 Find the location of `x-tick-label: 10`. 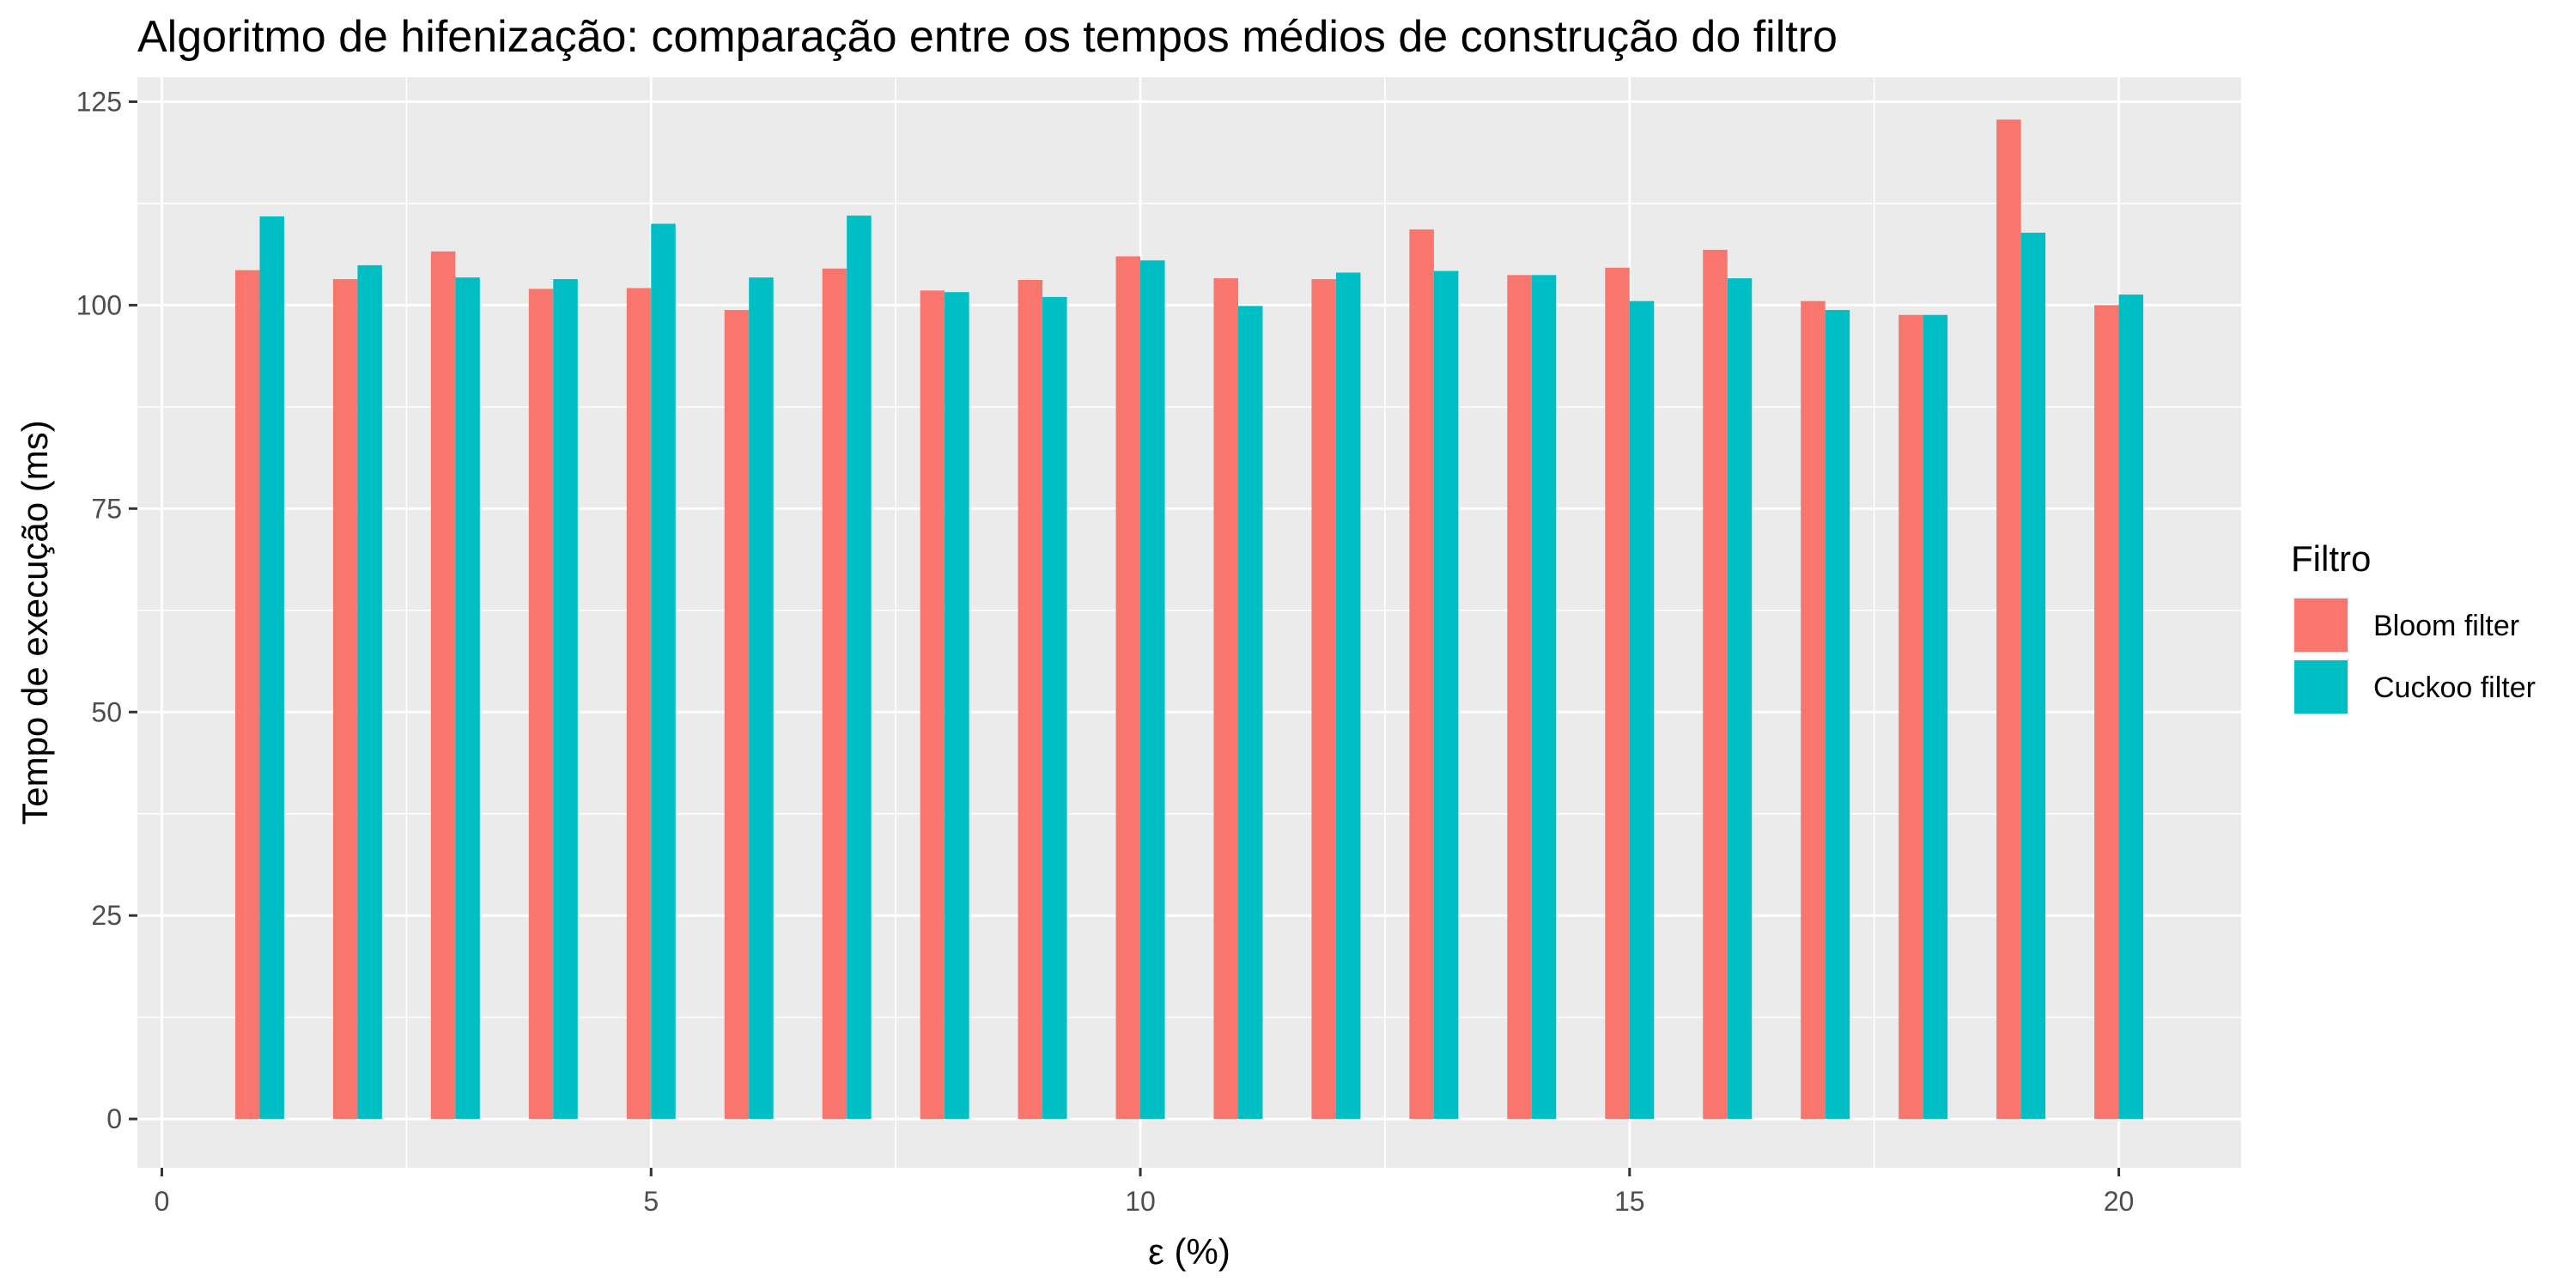

x-tick-label: 10 is located at coordinates (1140, 1202).